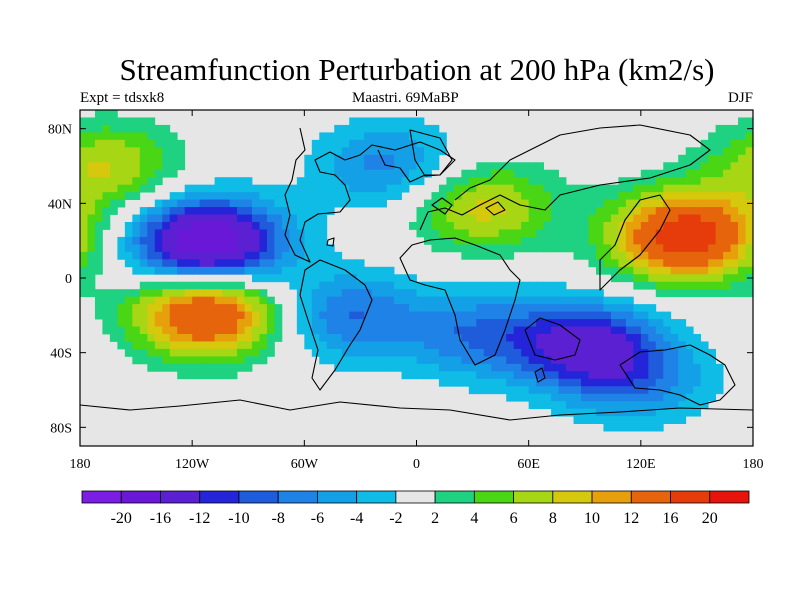 The width and height of the screenshot is (800, 600). I want to click on colorbar-label: -16, so click(160, 518).